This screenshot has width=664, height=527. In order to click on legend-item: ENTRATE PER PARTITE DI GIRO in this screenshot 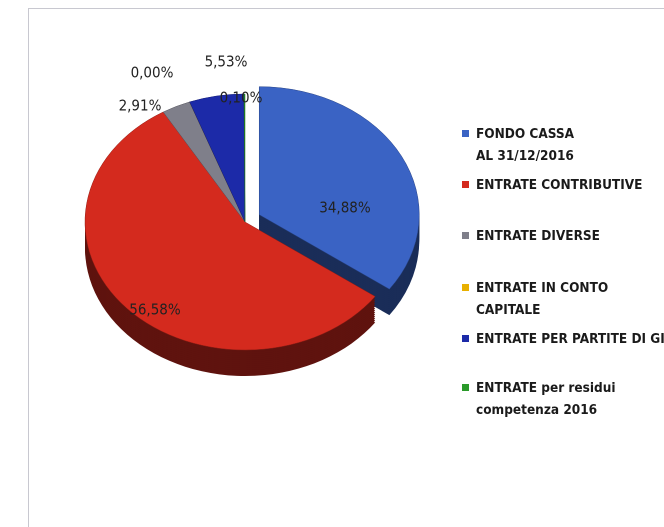, I will do `click(563, 339)`.